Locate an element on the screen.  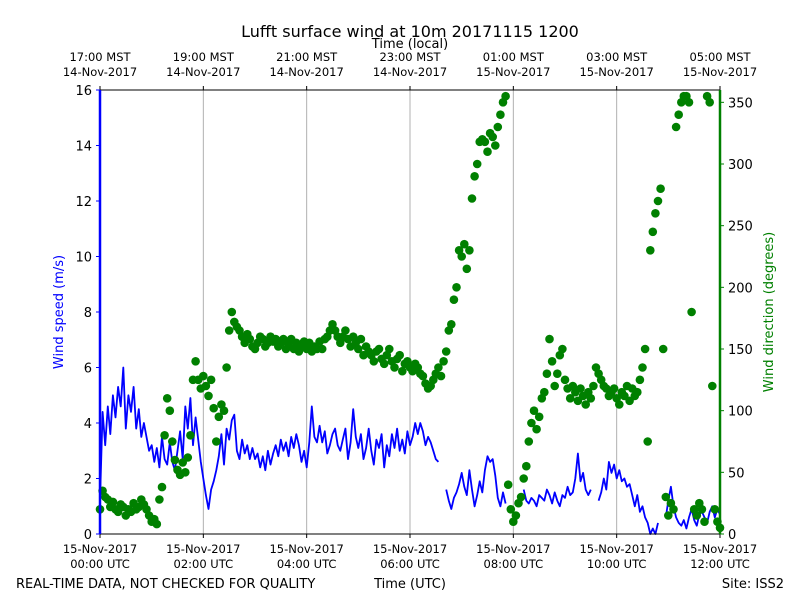
left-tick-label: 12 is located at coordinates (83, 202).